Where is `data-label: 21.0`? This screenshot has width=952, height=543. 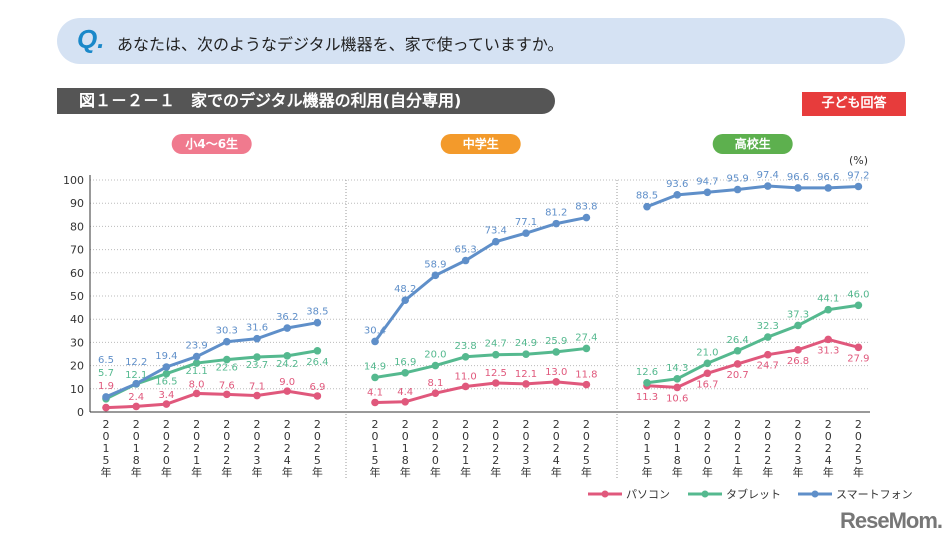 data-label: 21.0 is located at coordinates (707, 352).